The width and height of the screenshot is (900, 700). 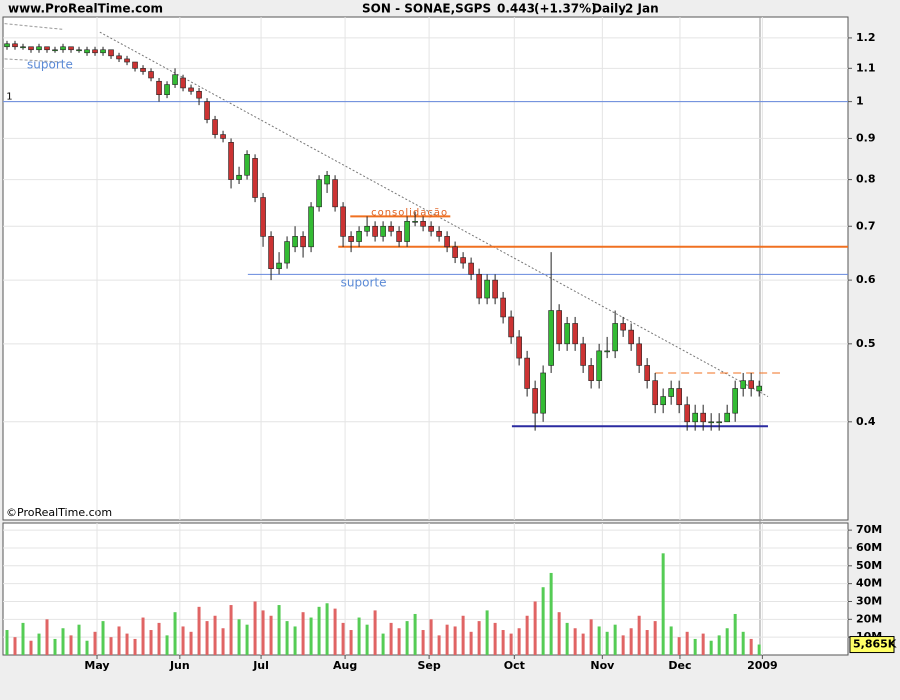 What do you see at coordinates (9, 96) in the screenshot?
I see `annotation: 1` at bounding box center [9, 96].